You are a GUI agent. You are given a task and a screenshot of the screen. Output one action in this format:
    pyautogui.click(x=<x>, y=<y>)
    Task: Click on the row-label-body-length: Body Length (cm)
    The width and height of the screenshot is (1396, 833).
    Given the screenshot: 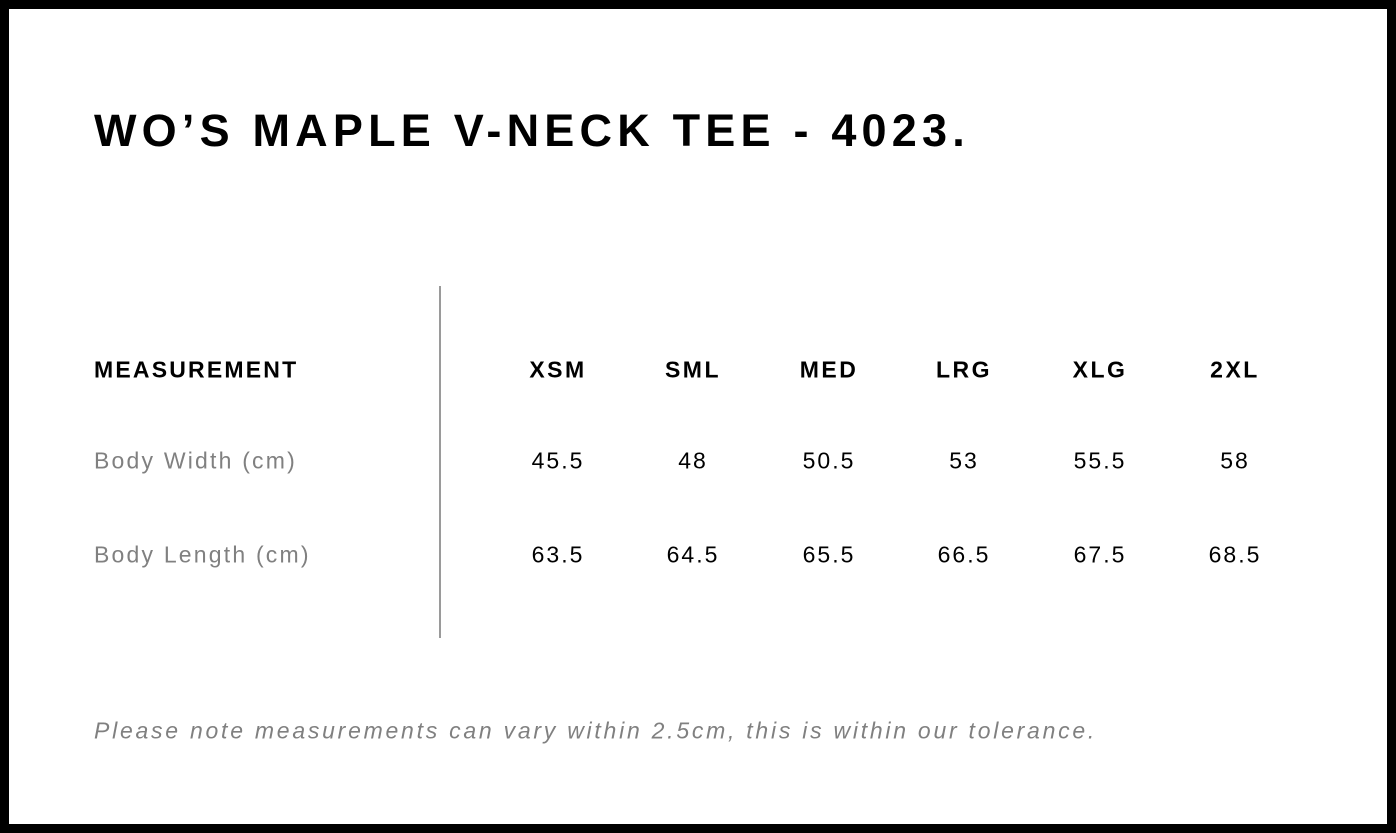 What is the action you would take?
    pyautogui.click(x=202, y=554)
    